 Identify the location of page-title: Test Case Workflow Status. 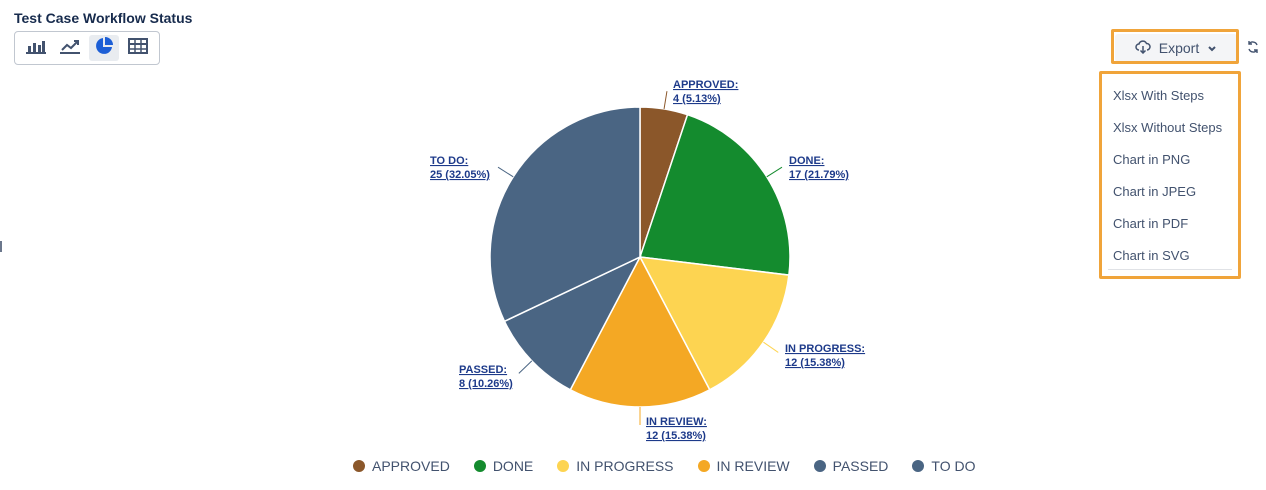
(103, 18).